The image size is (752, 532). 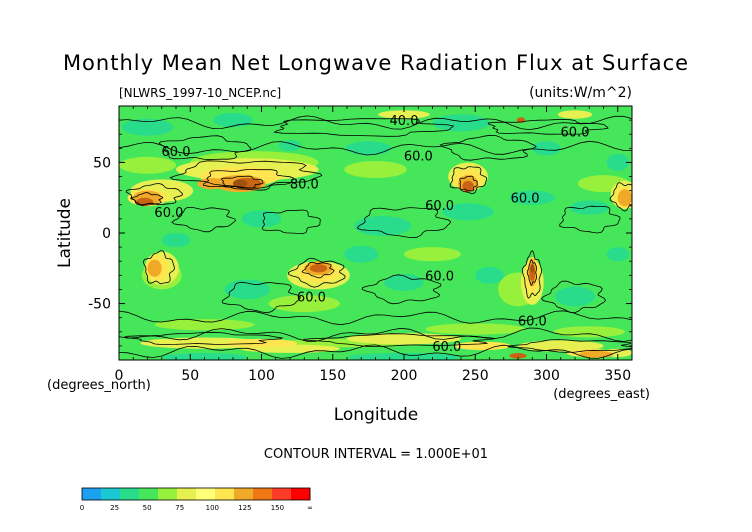 What do you see at coordinates (601, 394) in the screenshot?
I see `x-axis-unit-label: (degrees_east)` at bounding box center [601, 394].